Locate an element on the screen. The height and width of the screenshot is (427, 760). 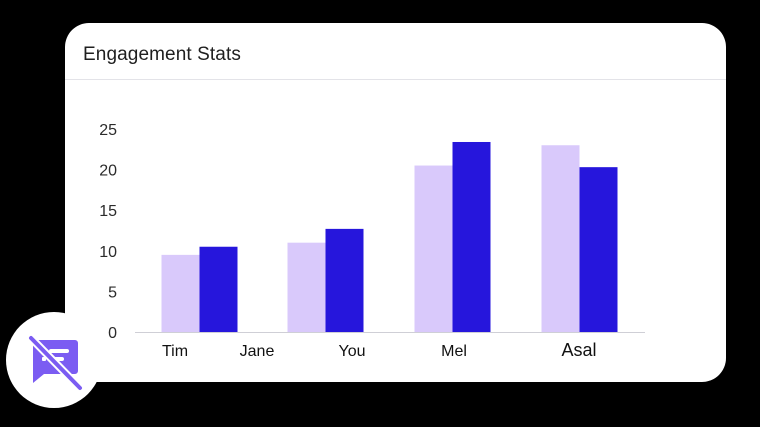
y-tick-label: 20 is located at coordinates (108, 171).